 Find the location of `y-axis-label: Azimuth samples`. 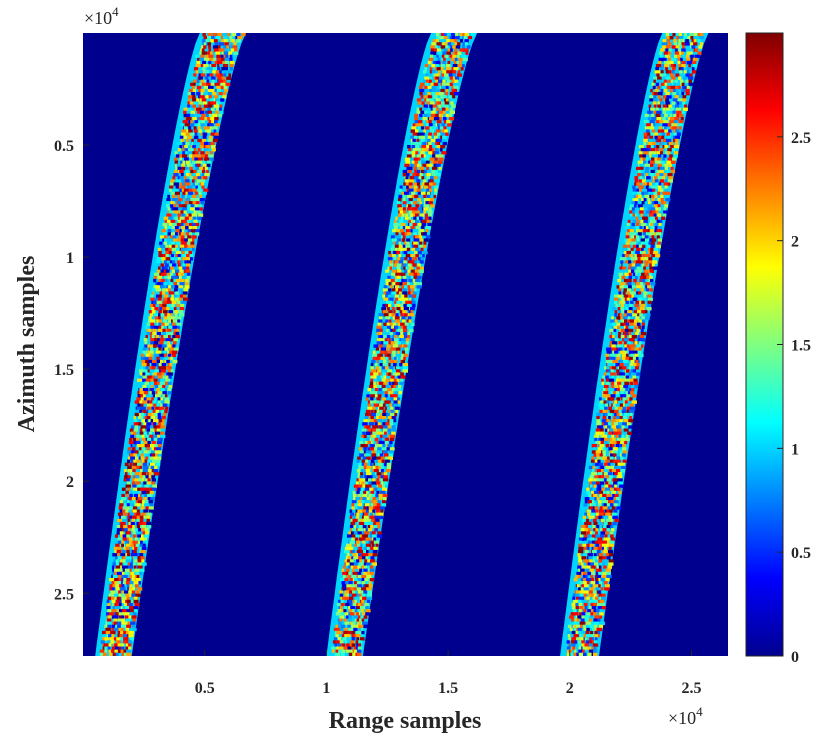

y-axis-label: Azimuth samples is located at coordinates (27, 344).